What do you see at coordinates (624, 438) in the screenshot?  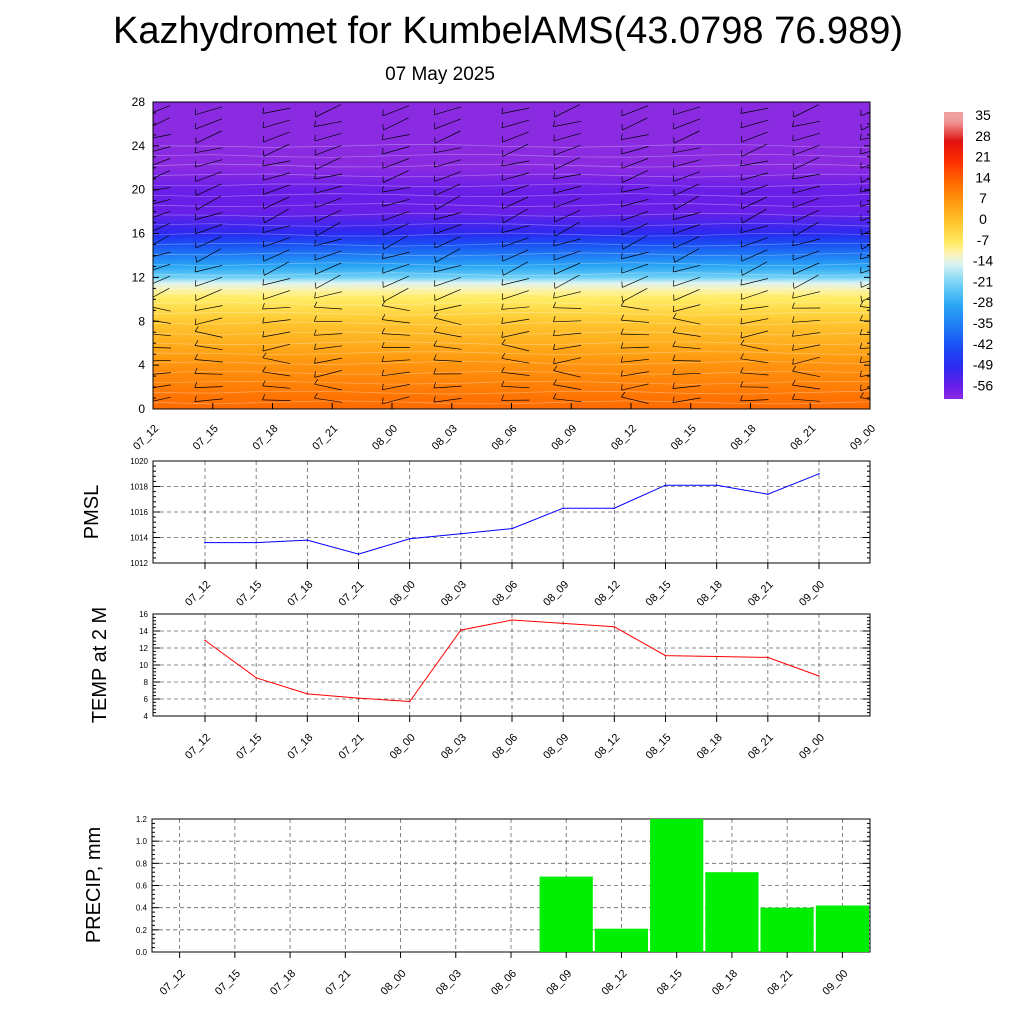 I see `x-tick-label: 08_12` at bounding box center [624, 438].